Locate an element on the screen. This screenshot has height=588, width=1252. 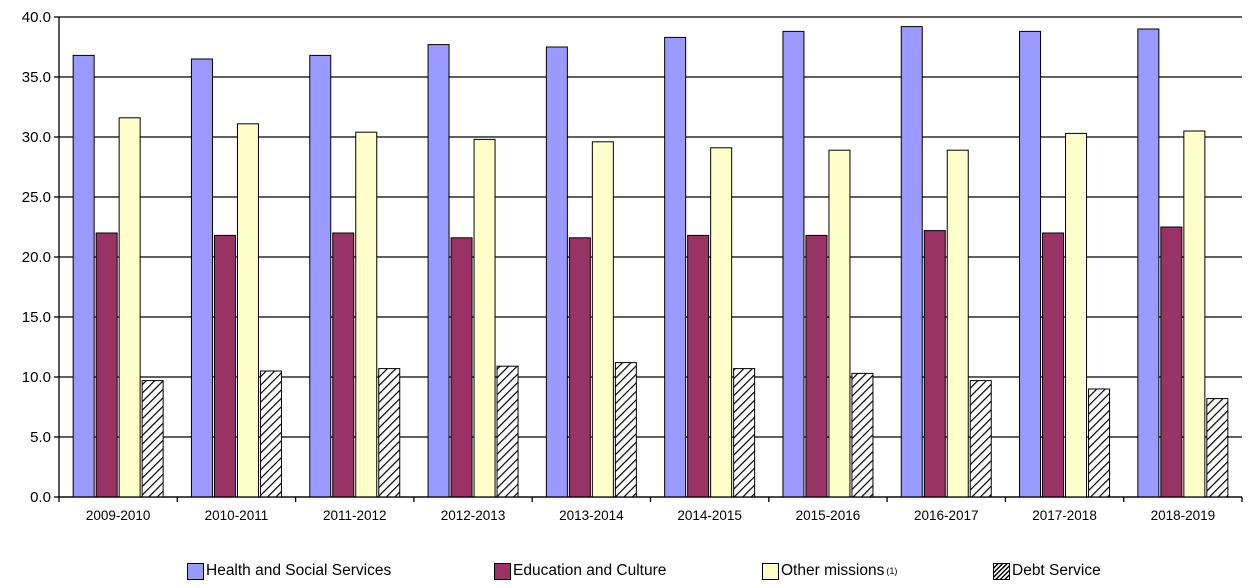
y-tick-label: 30.0 is located at coordinates (36, 137).